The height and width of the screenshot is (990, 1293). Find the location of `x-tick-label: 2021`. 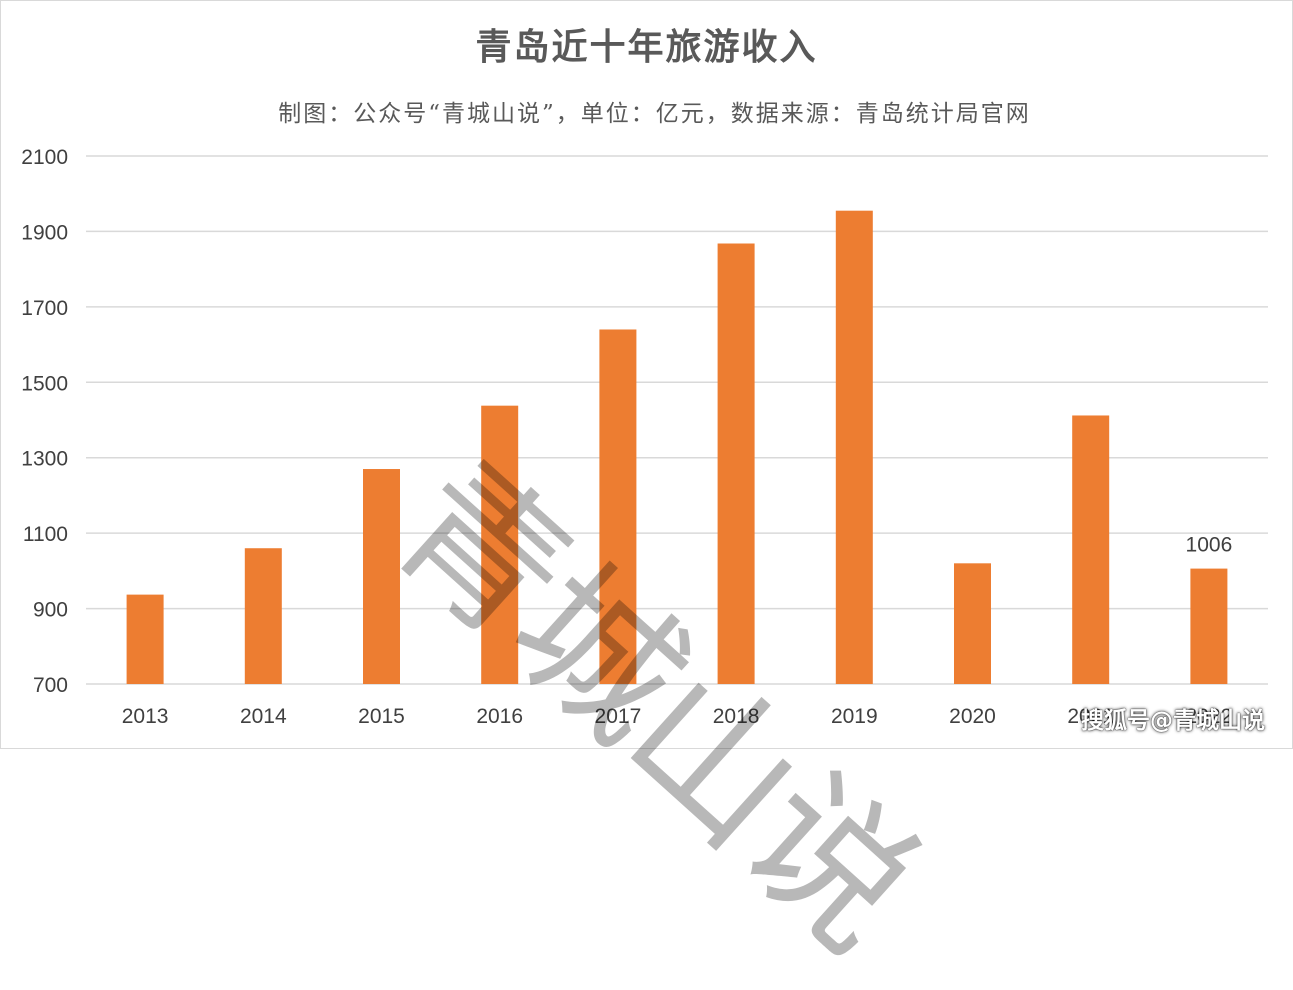

x-tick-label: 2021 is located at coordinates (1090, 716).